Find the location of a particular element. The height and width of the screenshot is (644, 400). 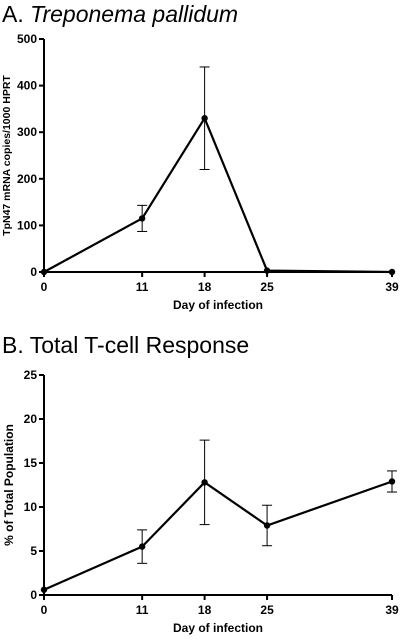

x-tick-label-a: 39 is located at coordinates (392, 287).